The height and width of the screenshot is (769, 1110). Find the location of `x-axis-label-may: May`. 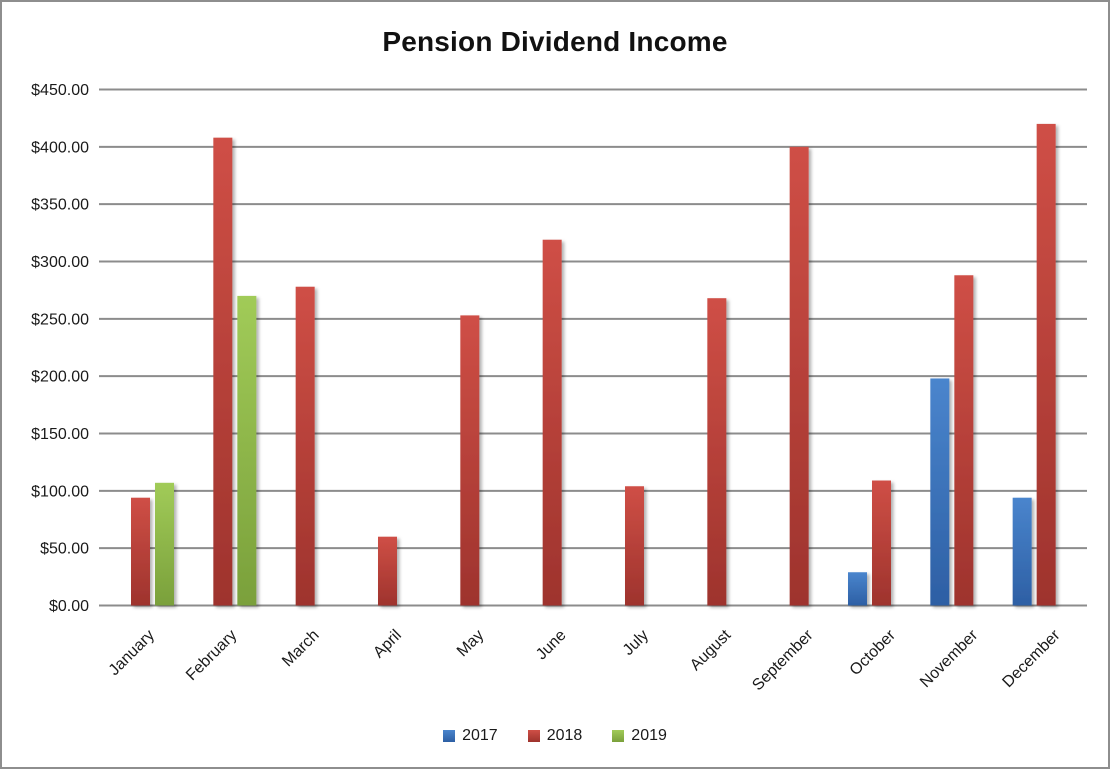

x-axis-label-may: May is located at coordinates (470, 643).